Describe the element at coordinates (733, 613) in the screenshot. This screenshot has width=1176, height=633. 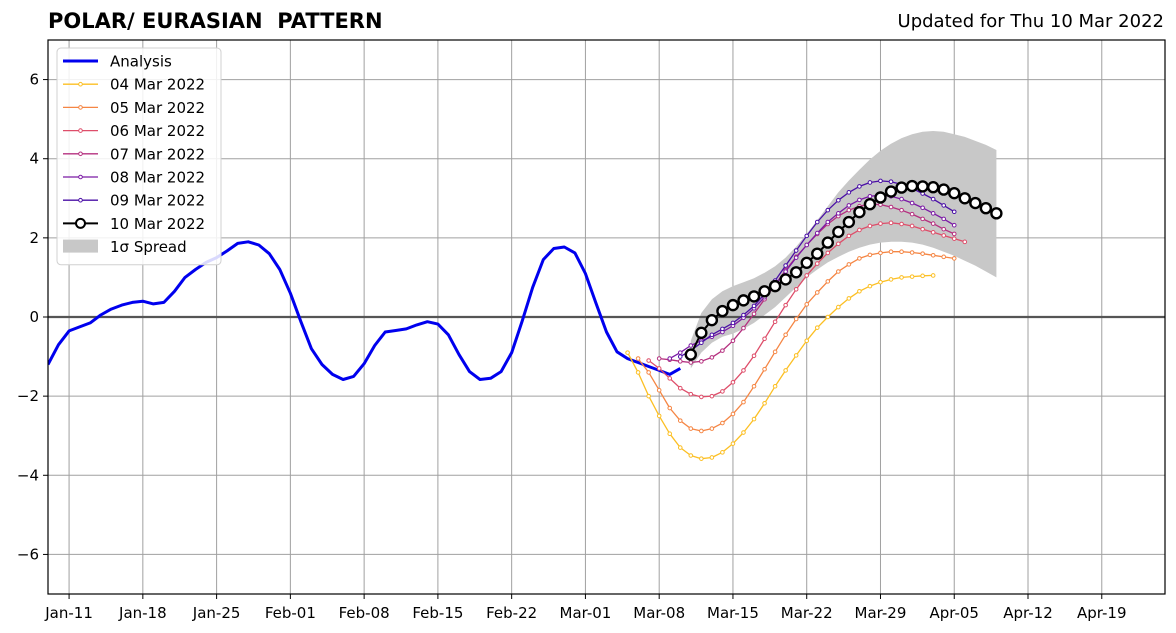
I see `x-tick-label: Mar-15` at that location.